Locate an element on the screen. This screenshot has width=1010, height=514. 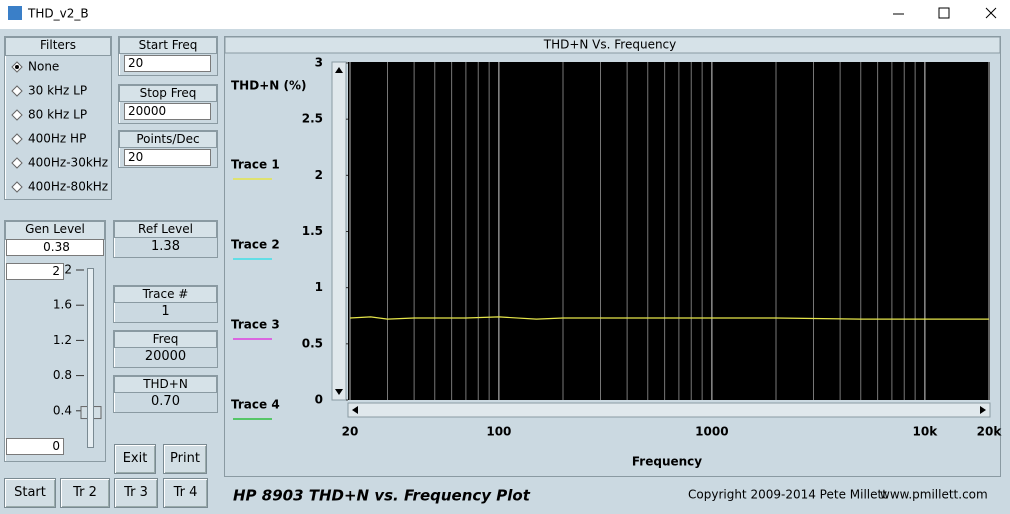
x-tick-label: 10k is located at coordinates (926, 432).